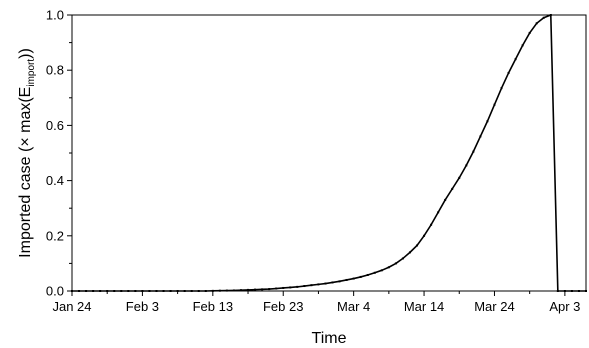 The image size is (589, 348). I want to click on y-tick-label: 0.0, so click(55, 291).